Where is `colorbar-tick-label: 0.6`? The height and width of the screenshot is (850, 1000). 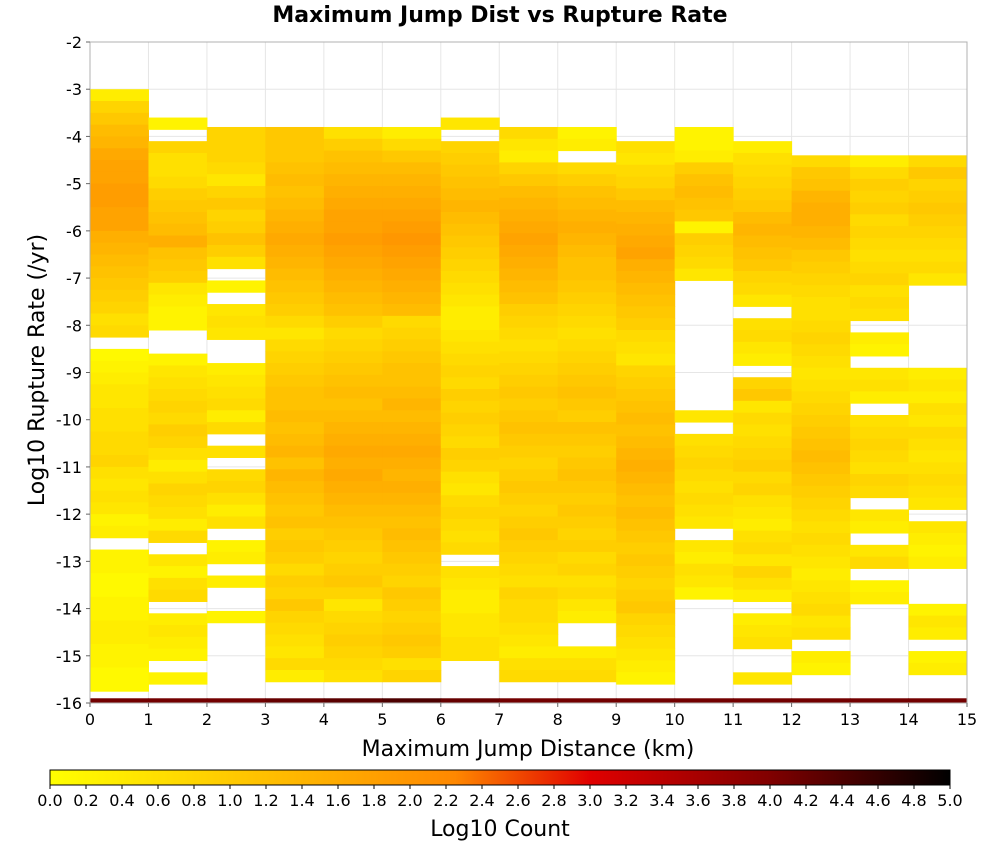
colorbar-tick-label: 0.6 is located at coordinates (157, 800).